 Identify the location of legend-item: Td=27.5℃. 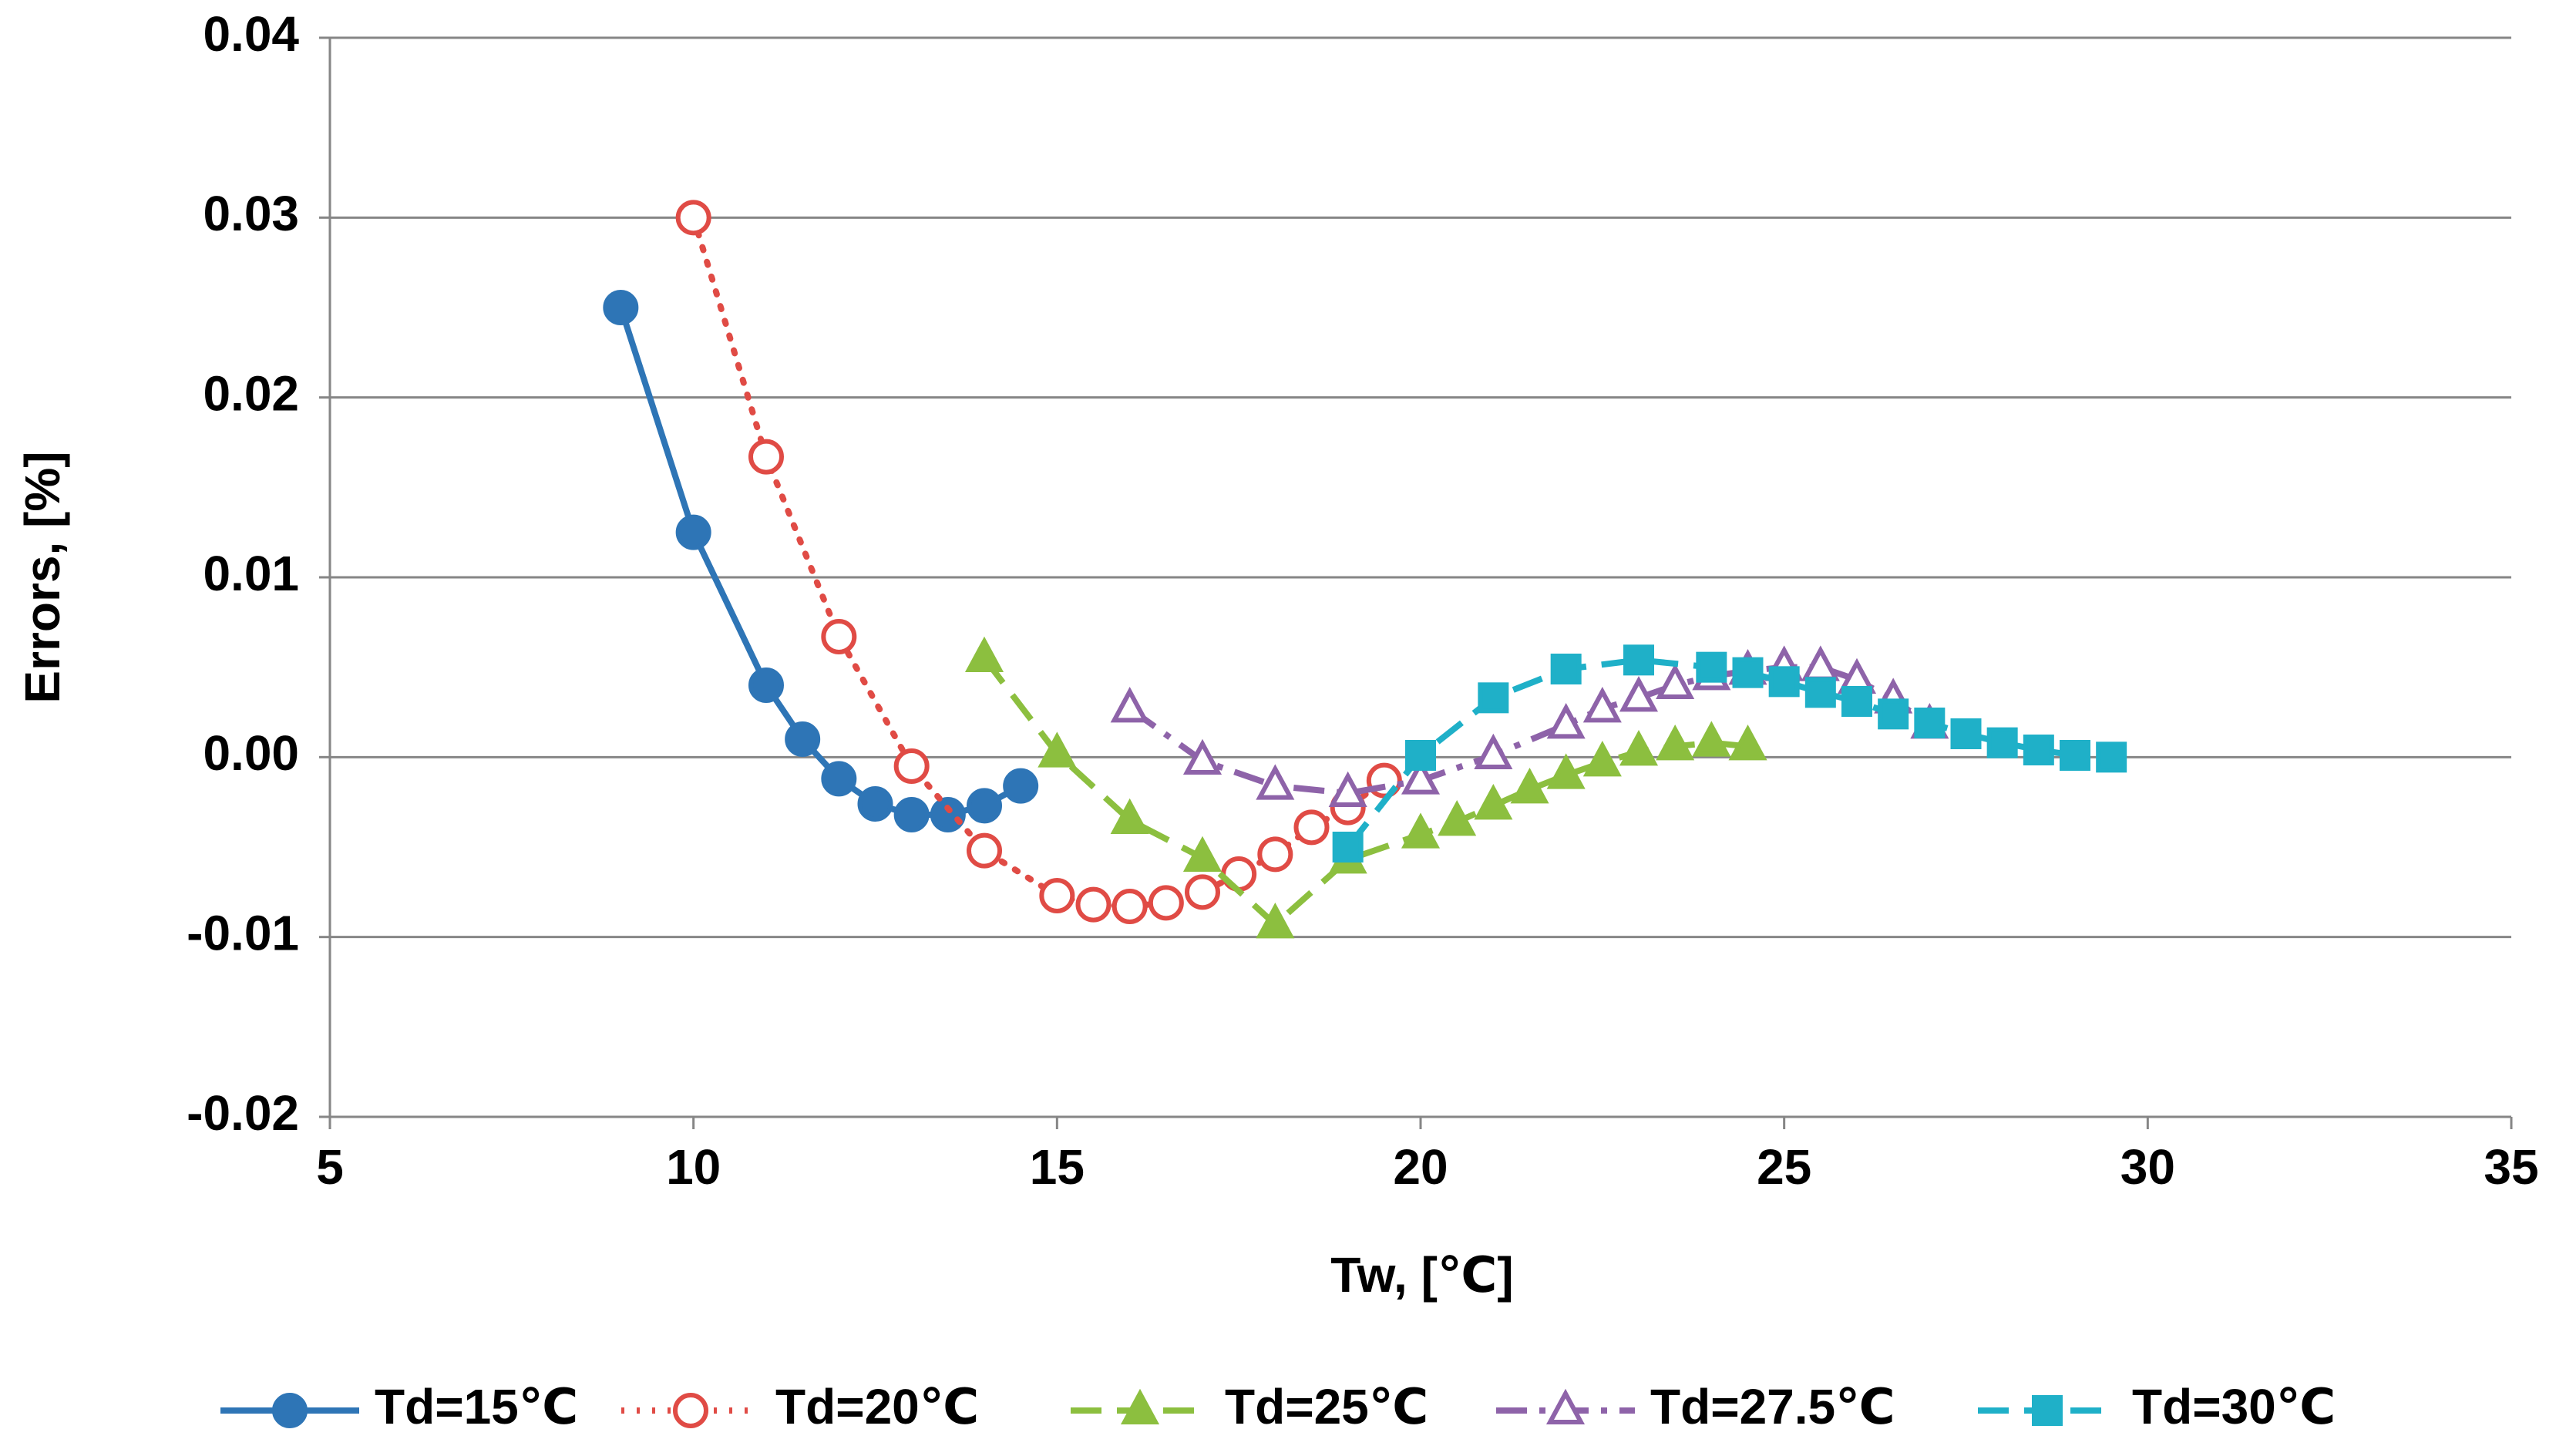
(1696, 1406).